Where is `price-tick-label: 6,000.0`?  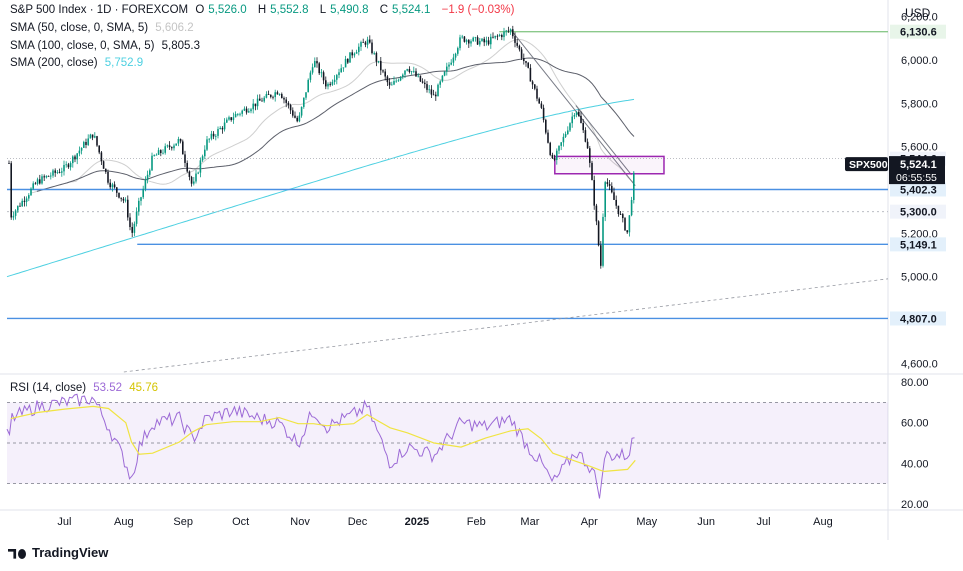 price-tick-label: 6,000.0 is located at coordinates (919, 61).